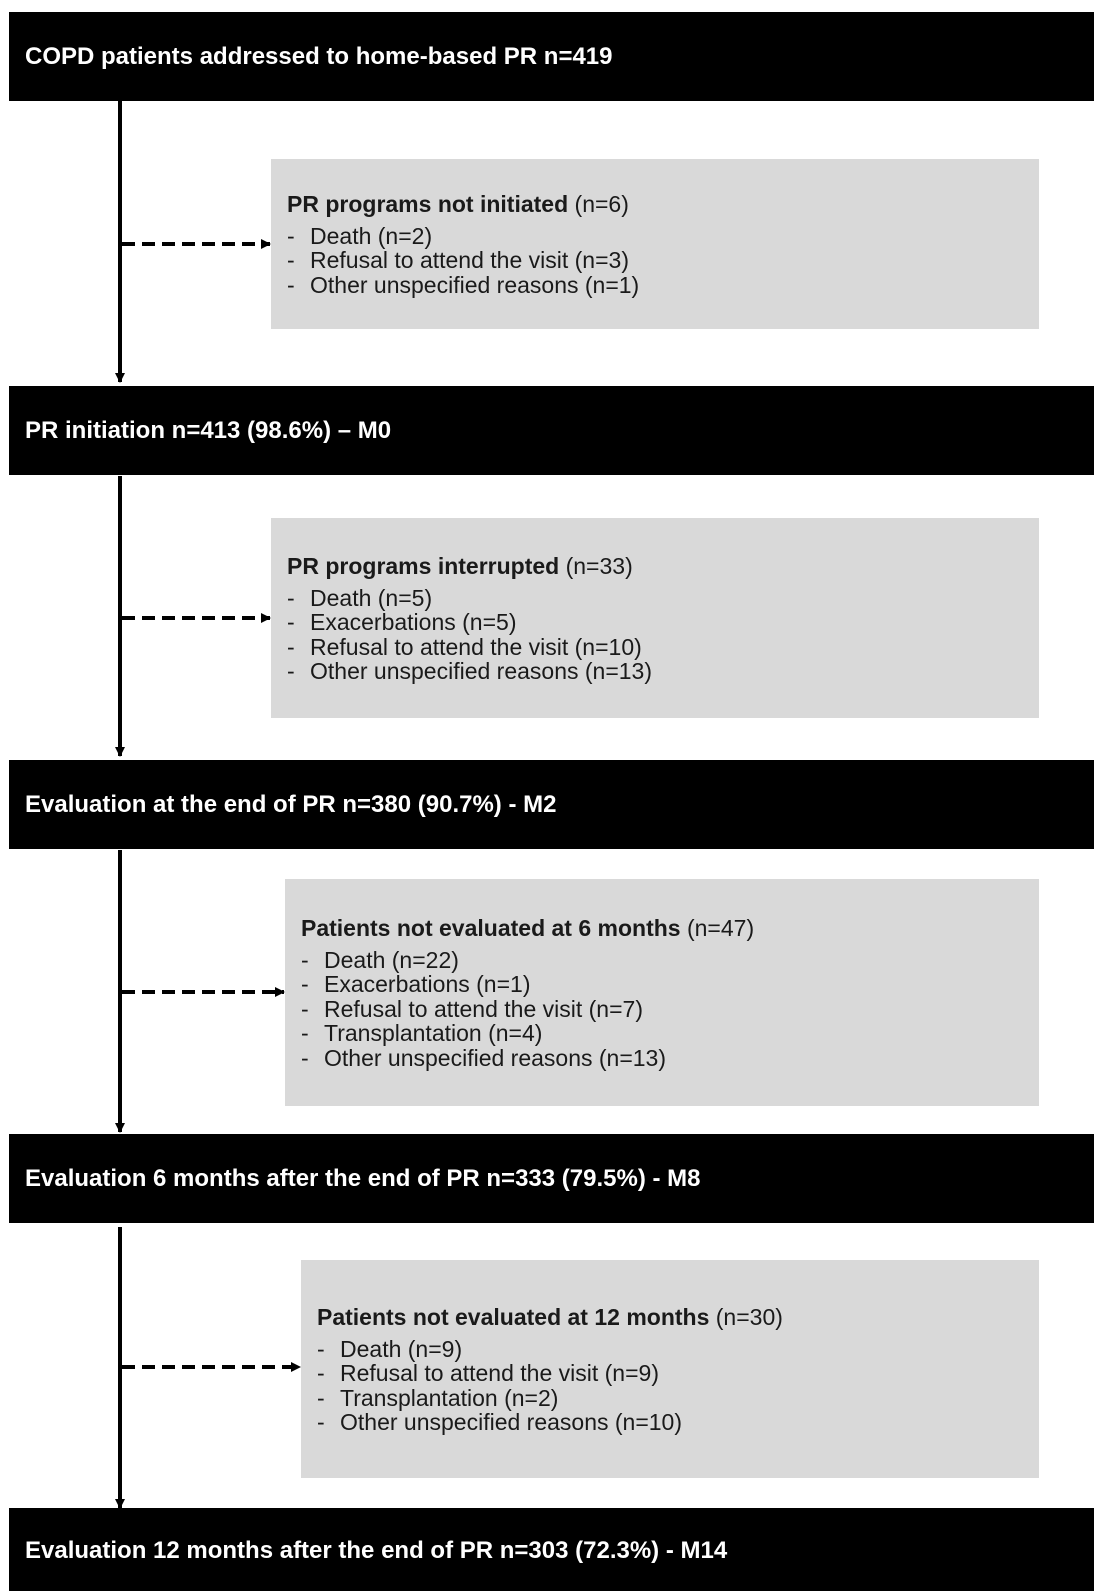 The image size is (1094, 1591). I want to click on list-item-text: Exacerbations (n=5), so click(413, 622).